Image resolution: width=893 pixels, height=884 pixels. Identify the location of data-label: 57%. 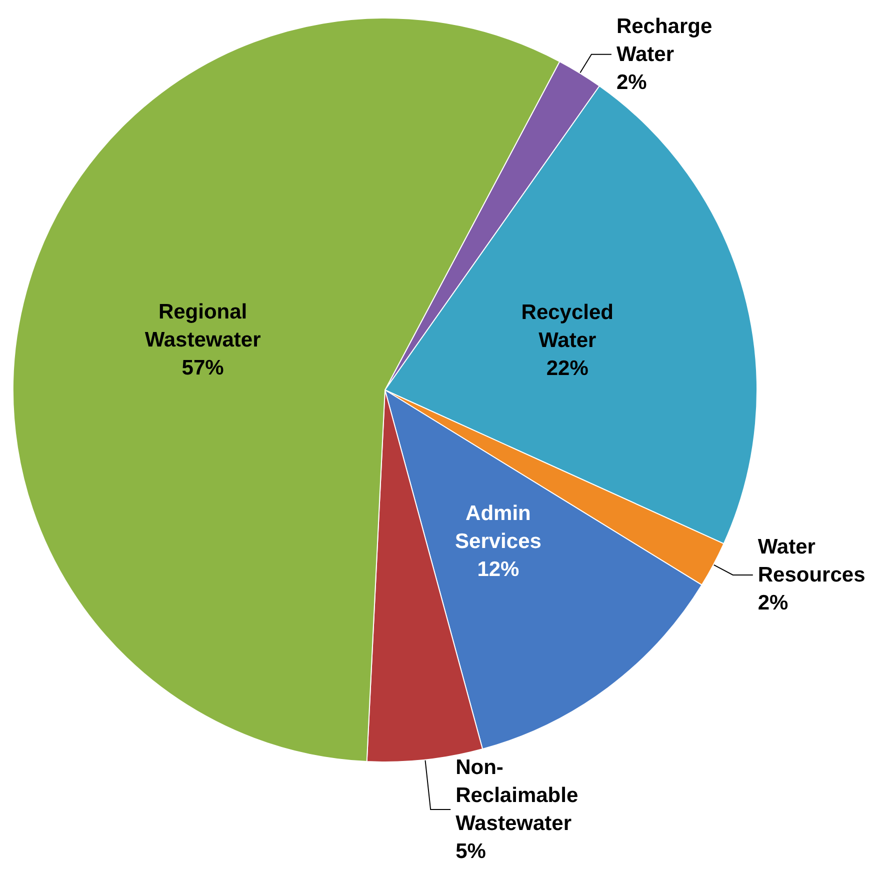
(203, 368).